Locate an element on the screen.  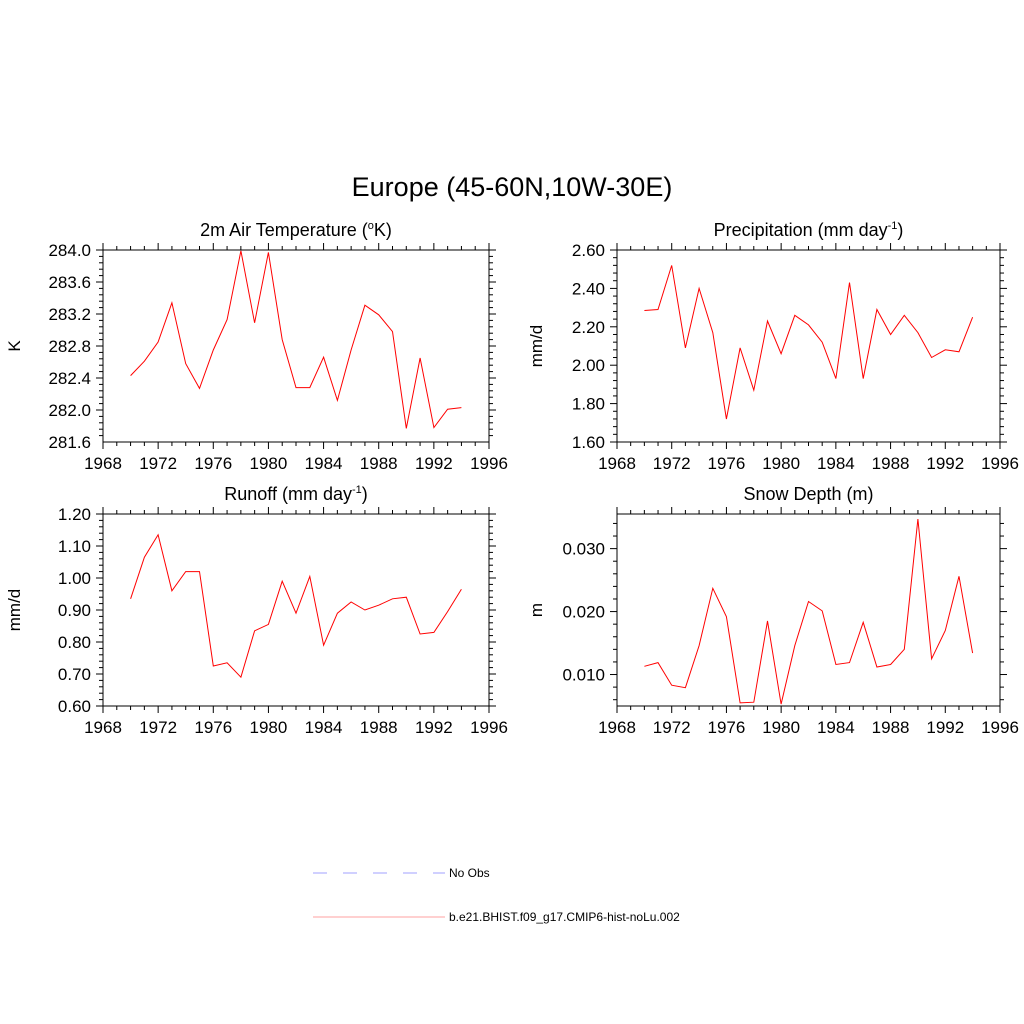
y-tick-label: 0.60 is located at coordinates (74, 706).